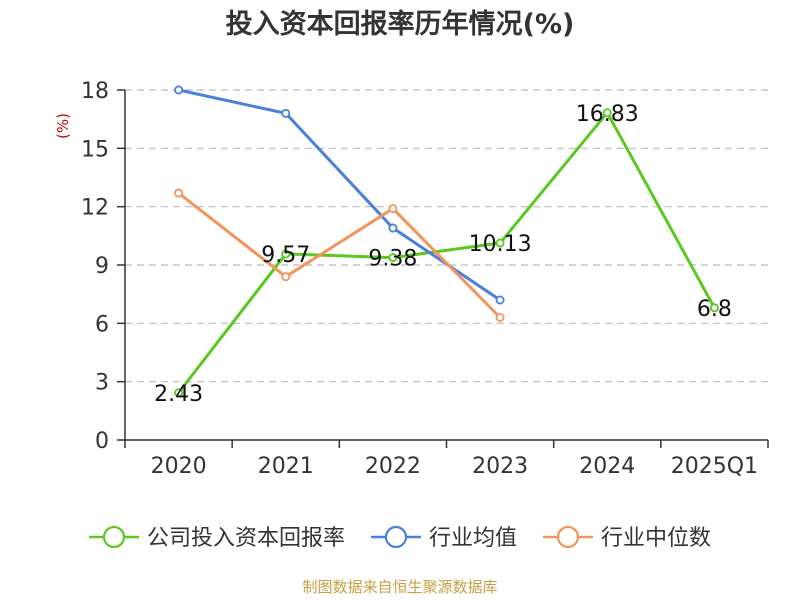 Image resolution: width=800 pixels, height=600 pixels. Describe the element at coordinates (102, 383) in the screenshot. I see `y-tick-label: 3` at that location.